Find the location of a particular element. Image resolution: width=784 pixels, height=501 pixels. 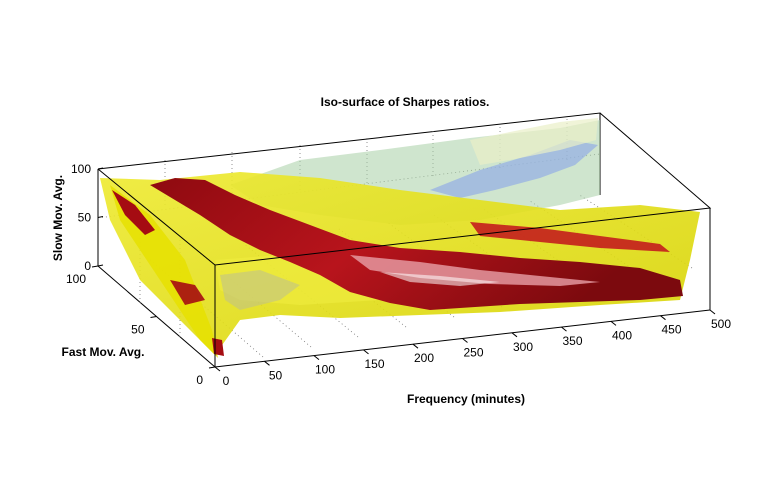

y-tick-label: 0 is located at coordinates (199, 380).